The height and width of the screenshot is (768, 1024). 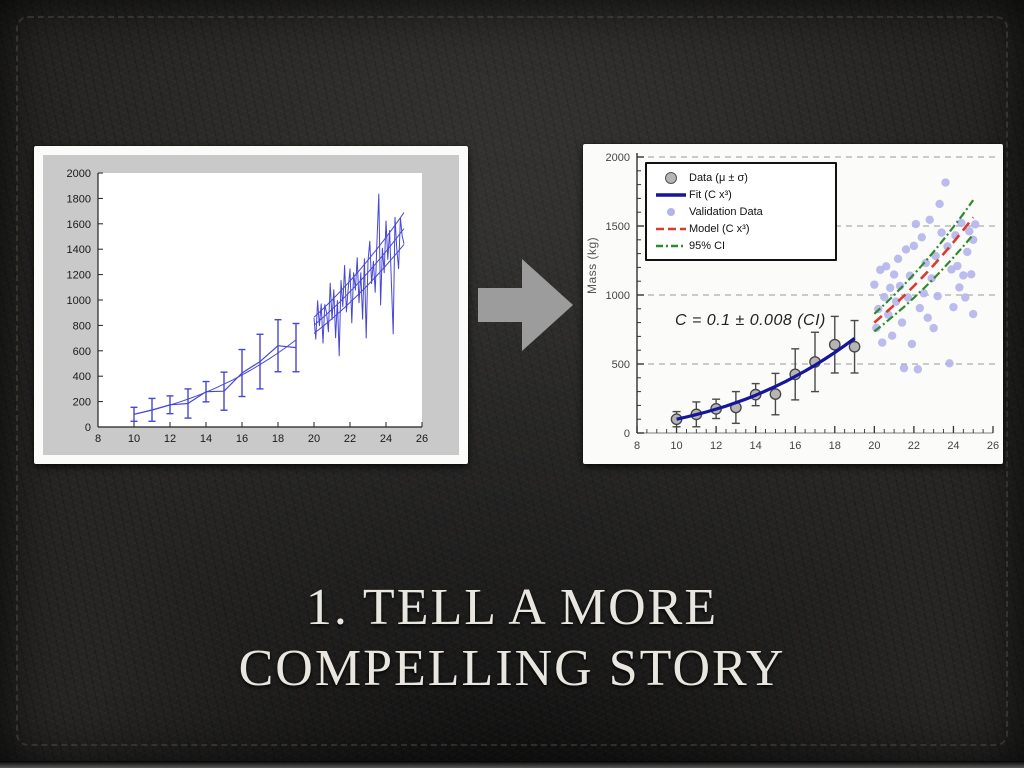 What do you see at coordinates (671, 195) in the screenshot?
I see `line-solid-legend-swatch-icon` at bounding box center [671, 195].